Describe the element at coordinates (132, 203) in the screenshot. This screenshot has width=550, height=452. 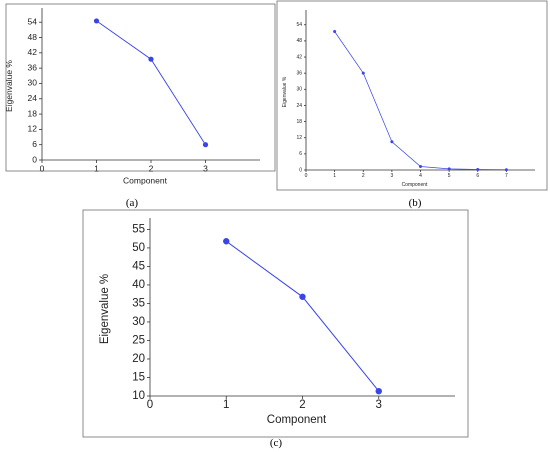
I see `caption-a: (a)` at that location.